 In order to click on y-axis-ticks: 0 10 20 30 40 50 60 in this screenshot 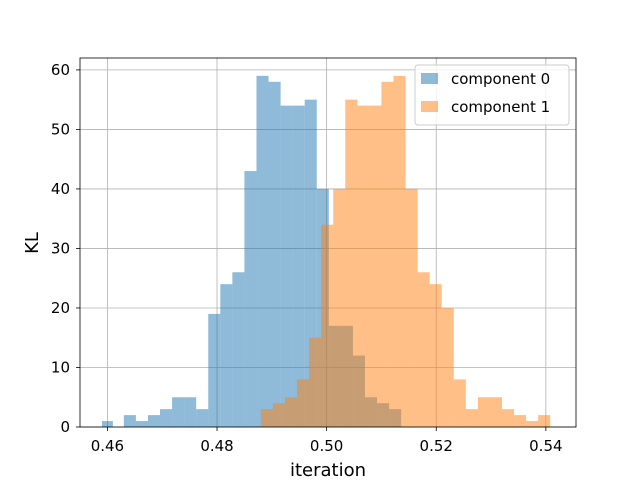, I will do `click(65, 248)`.